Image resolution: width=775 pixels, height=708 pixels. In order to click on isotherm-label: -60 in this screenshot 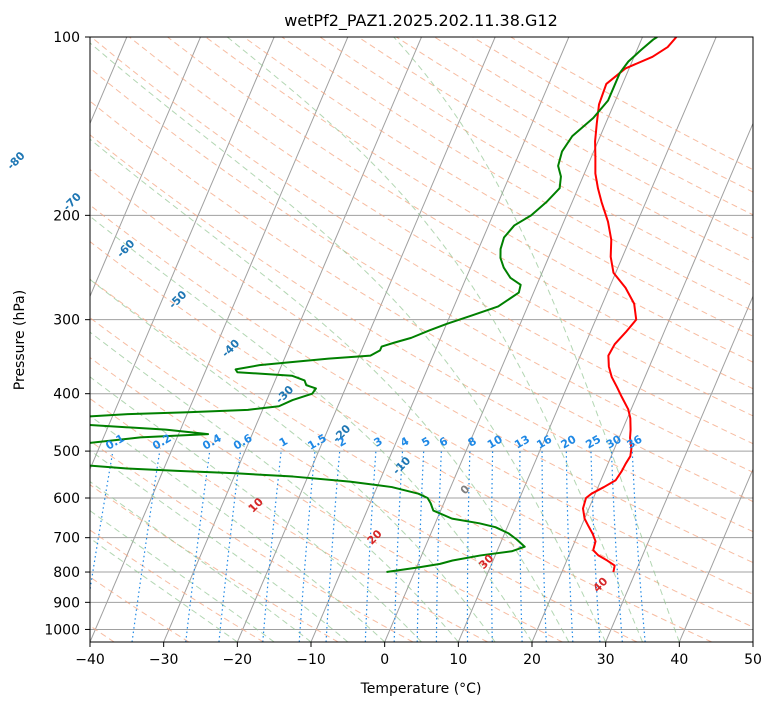, I will do `click(125, 248)`.